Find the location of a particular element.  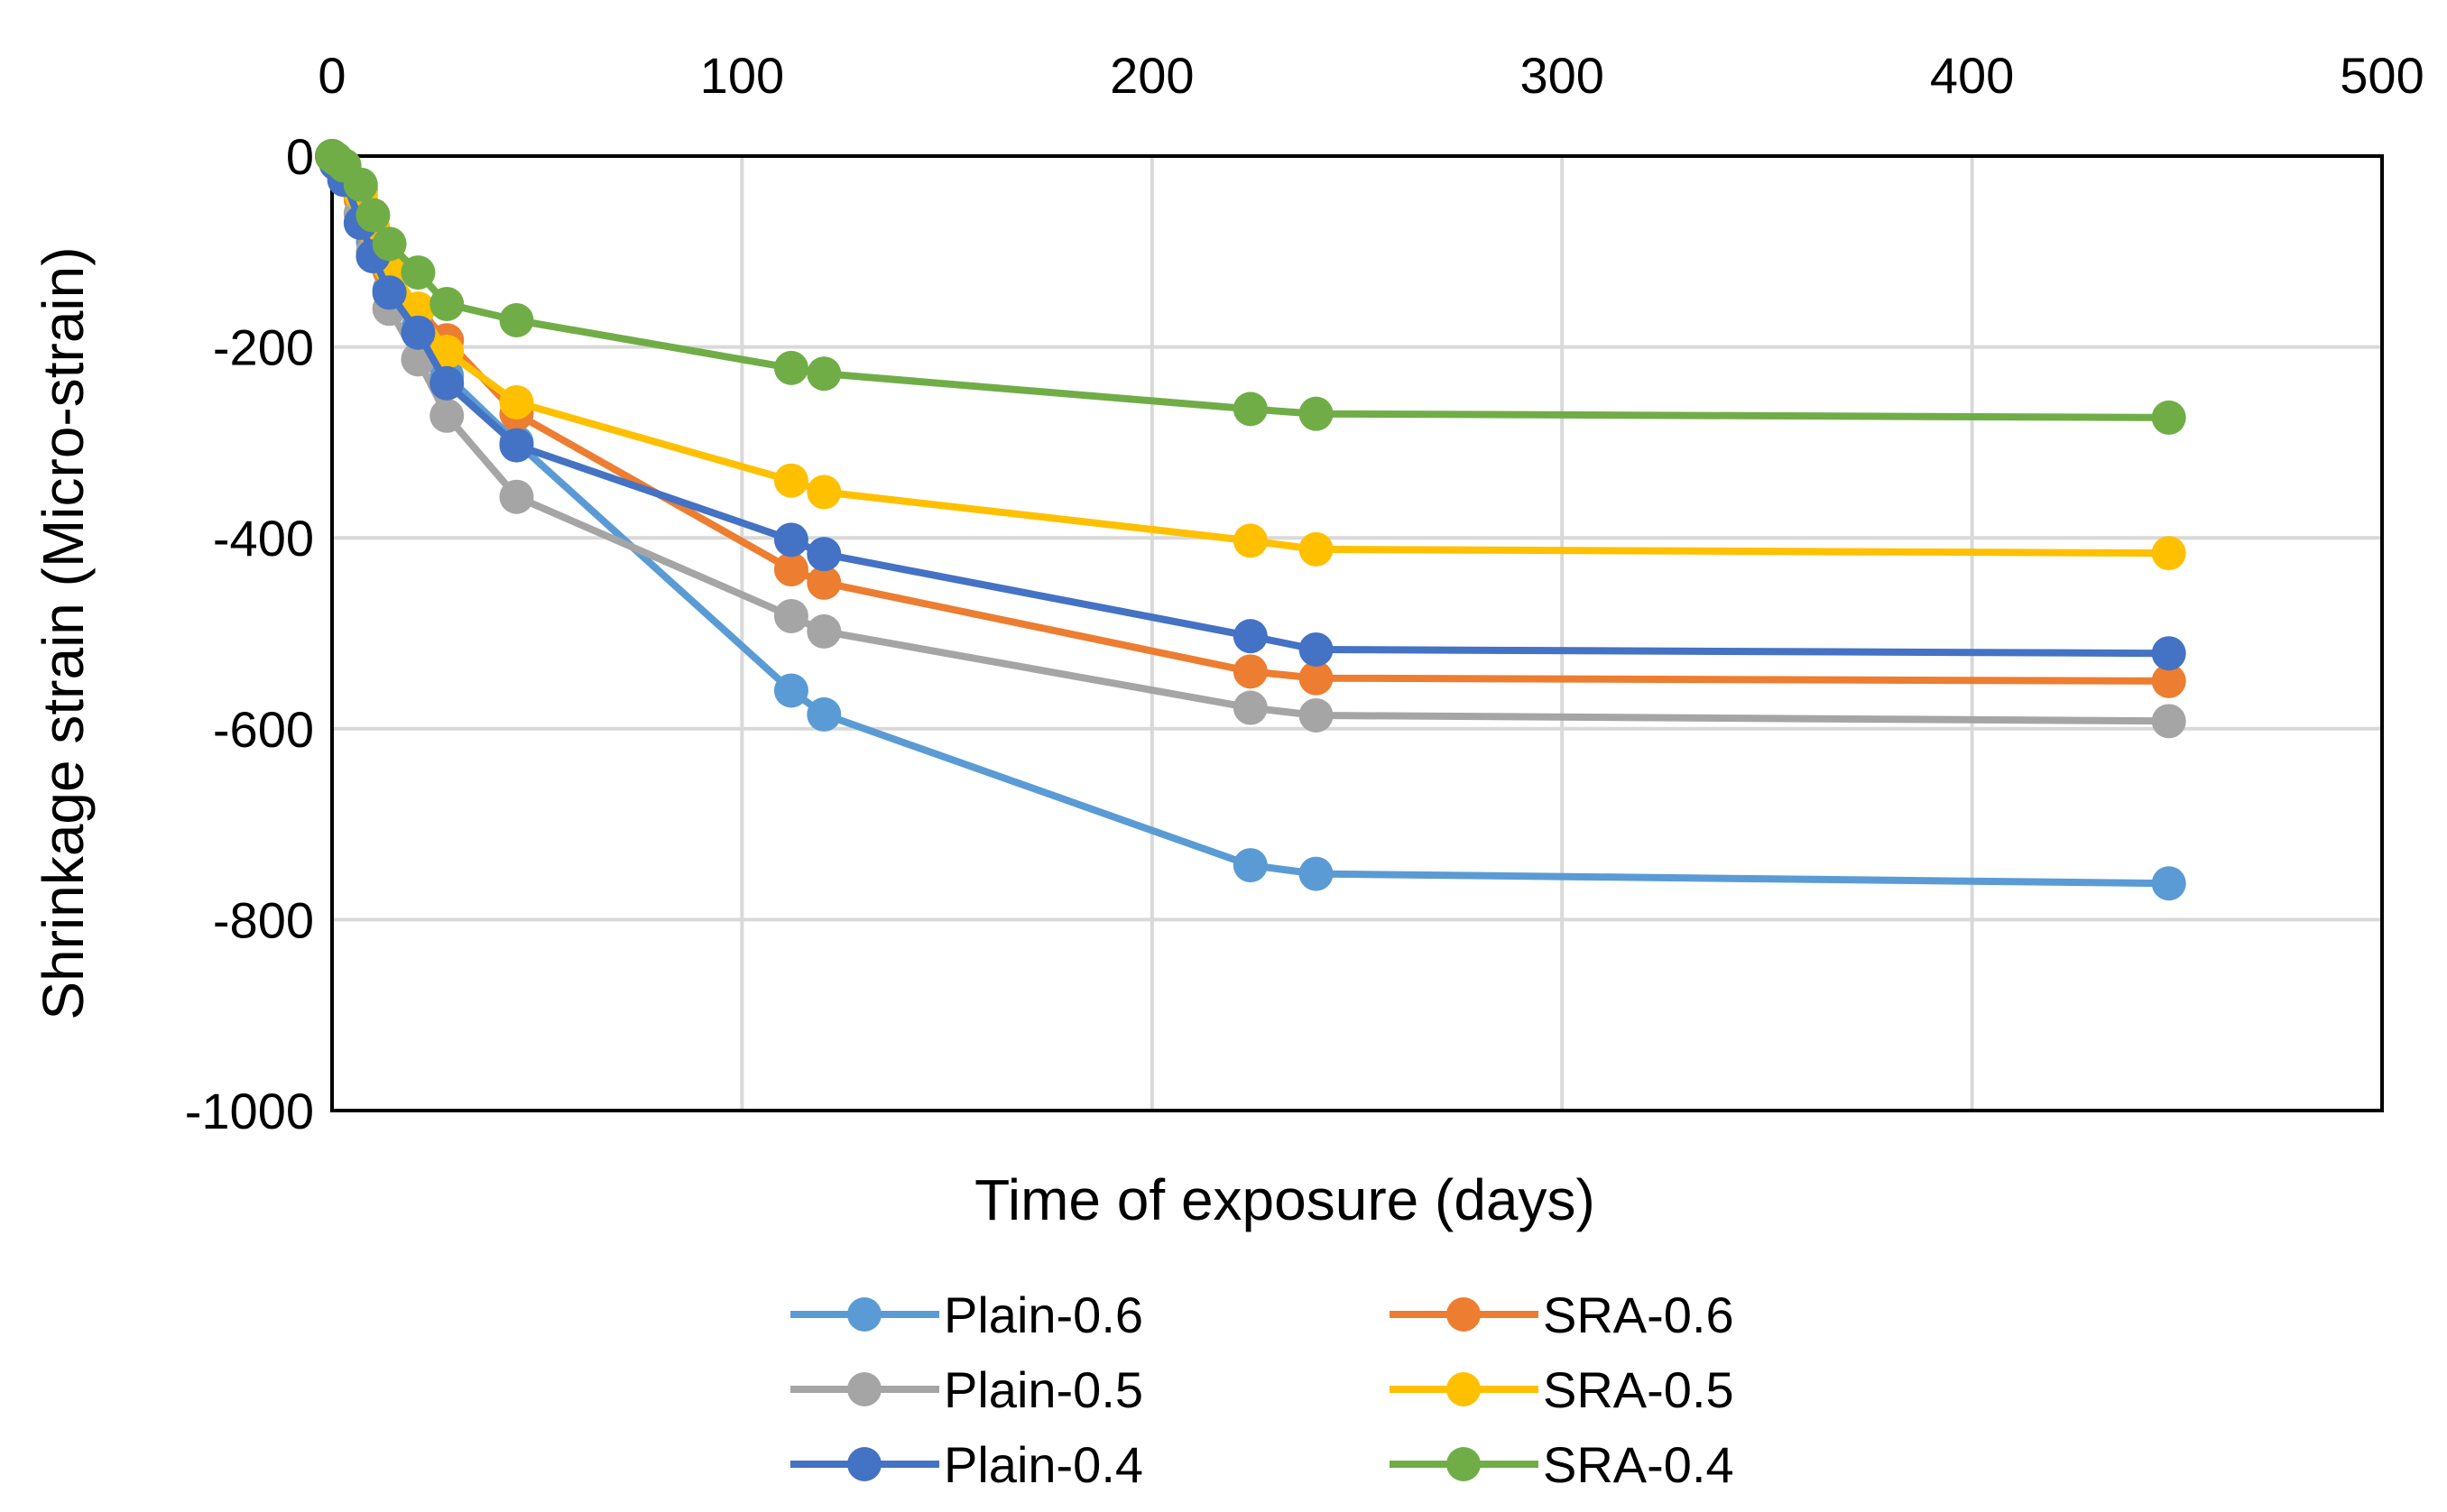

x-tick-label: 100 is located at coordinates (742, 75).